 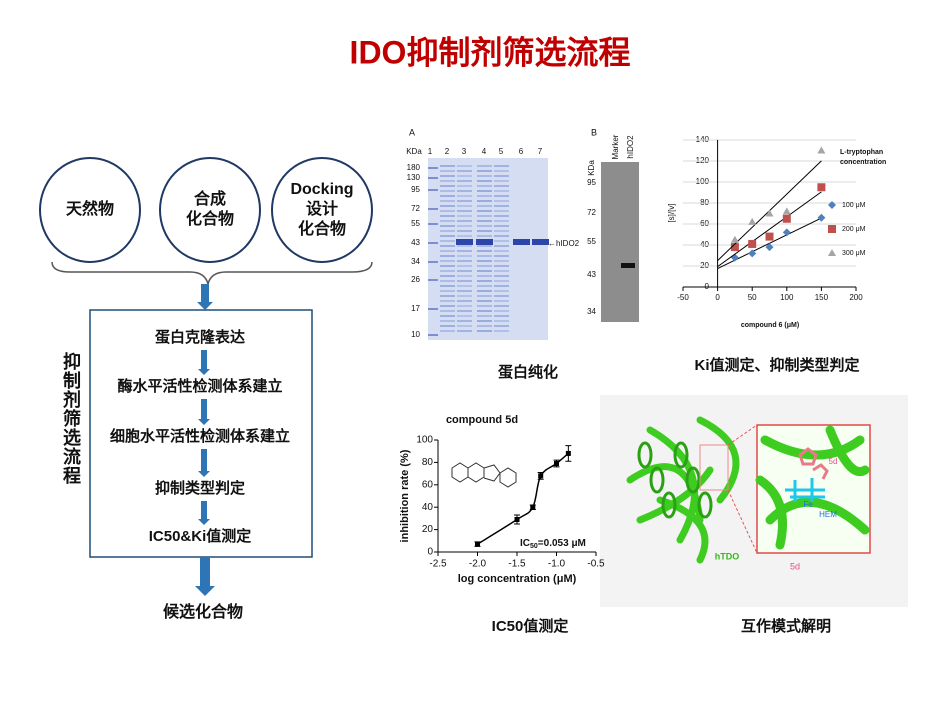 What do you see at coordinates (786, 626) in the screenshot?
I see `caption: 互作模式解明` at bounding box center [786, 626].